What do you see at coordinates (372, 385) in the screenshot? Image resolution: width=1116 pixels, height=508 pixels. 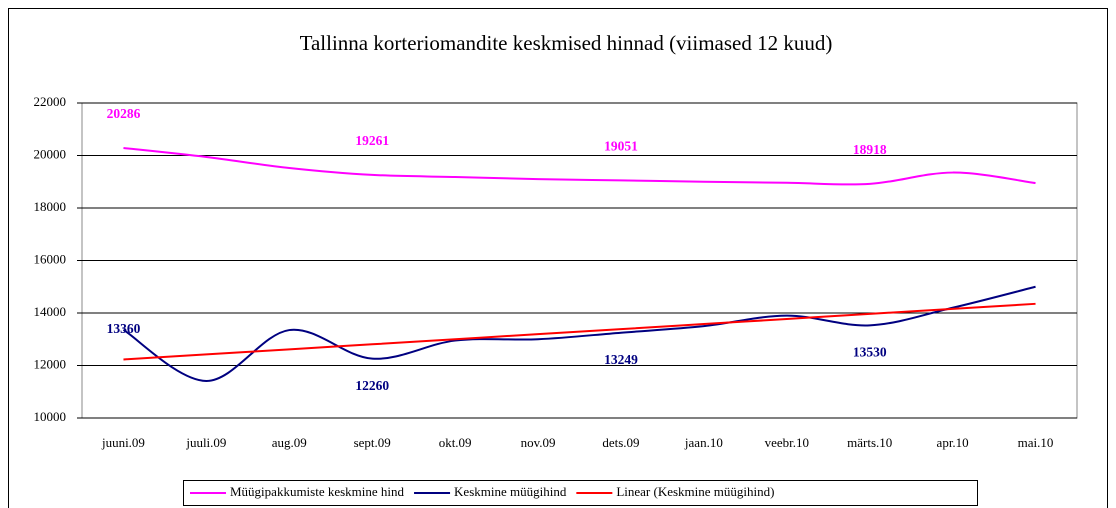 I see `data-label: 12260` at bounding box center [372, 385].